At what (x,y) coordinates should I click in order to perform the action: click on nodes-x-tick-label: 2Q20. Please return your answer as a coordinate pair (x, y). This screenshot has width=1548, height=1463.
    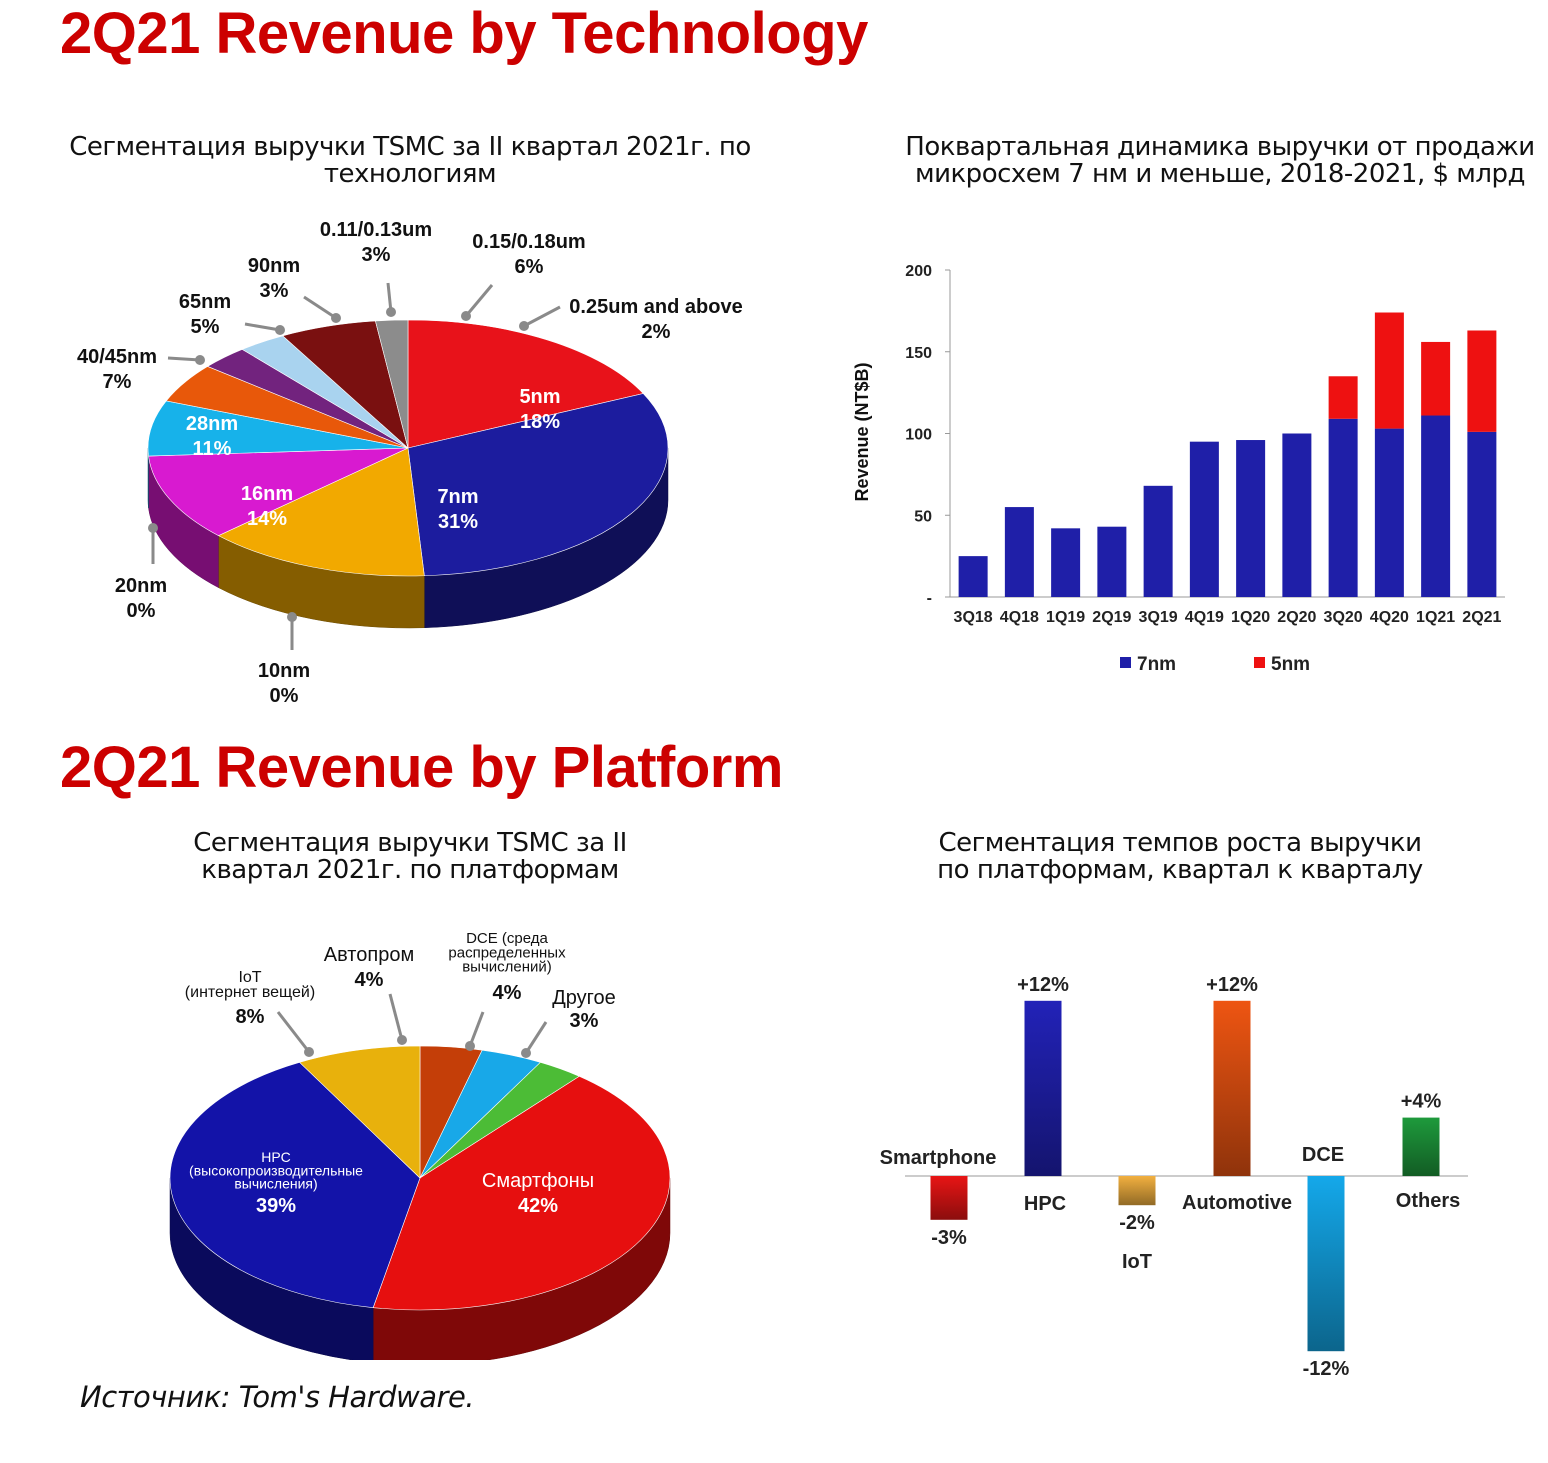
    Looking at the image, I should click on (1296, 617).